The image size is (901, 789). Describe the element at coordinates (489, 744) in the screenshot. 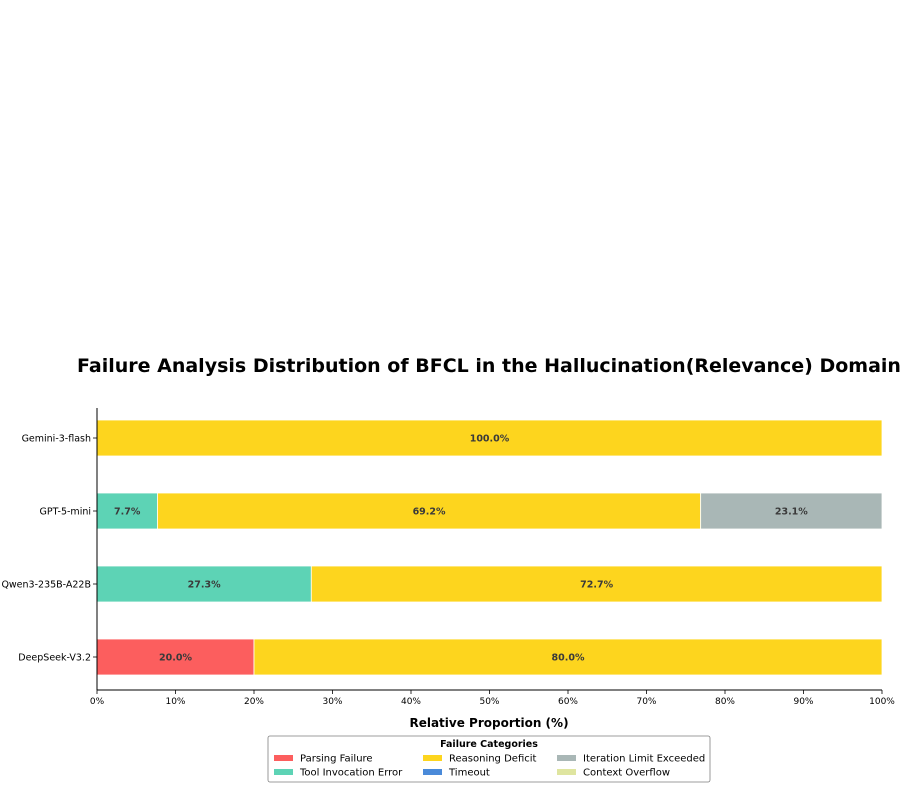

I see `legend-title: Failure Categories` at that location.